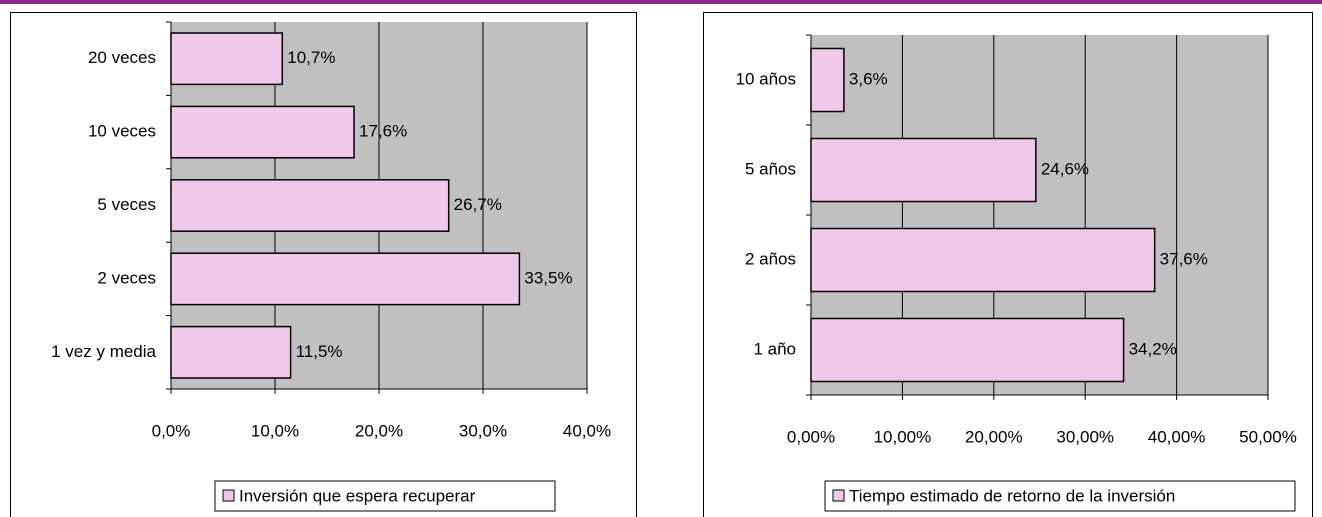 The height and width of the screenshot is (517, 1322). What do you see at coordinates (587, 430) in the screenshot?
I see `x-tick-label: 40,0%` at bounding box center [587, 430].